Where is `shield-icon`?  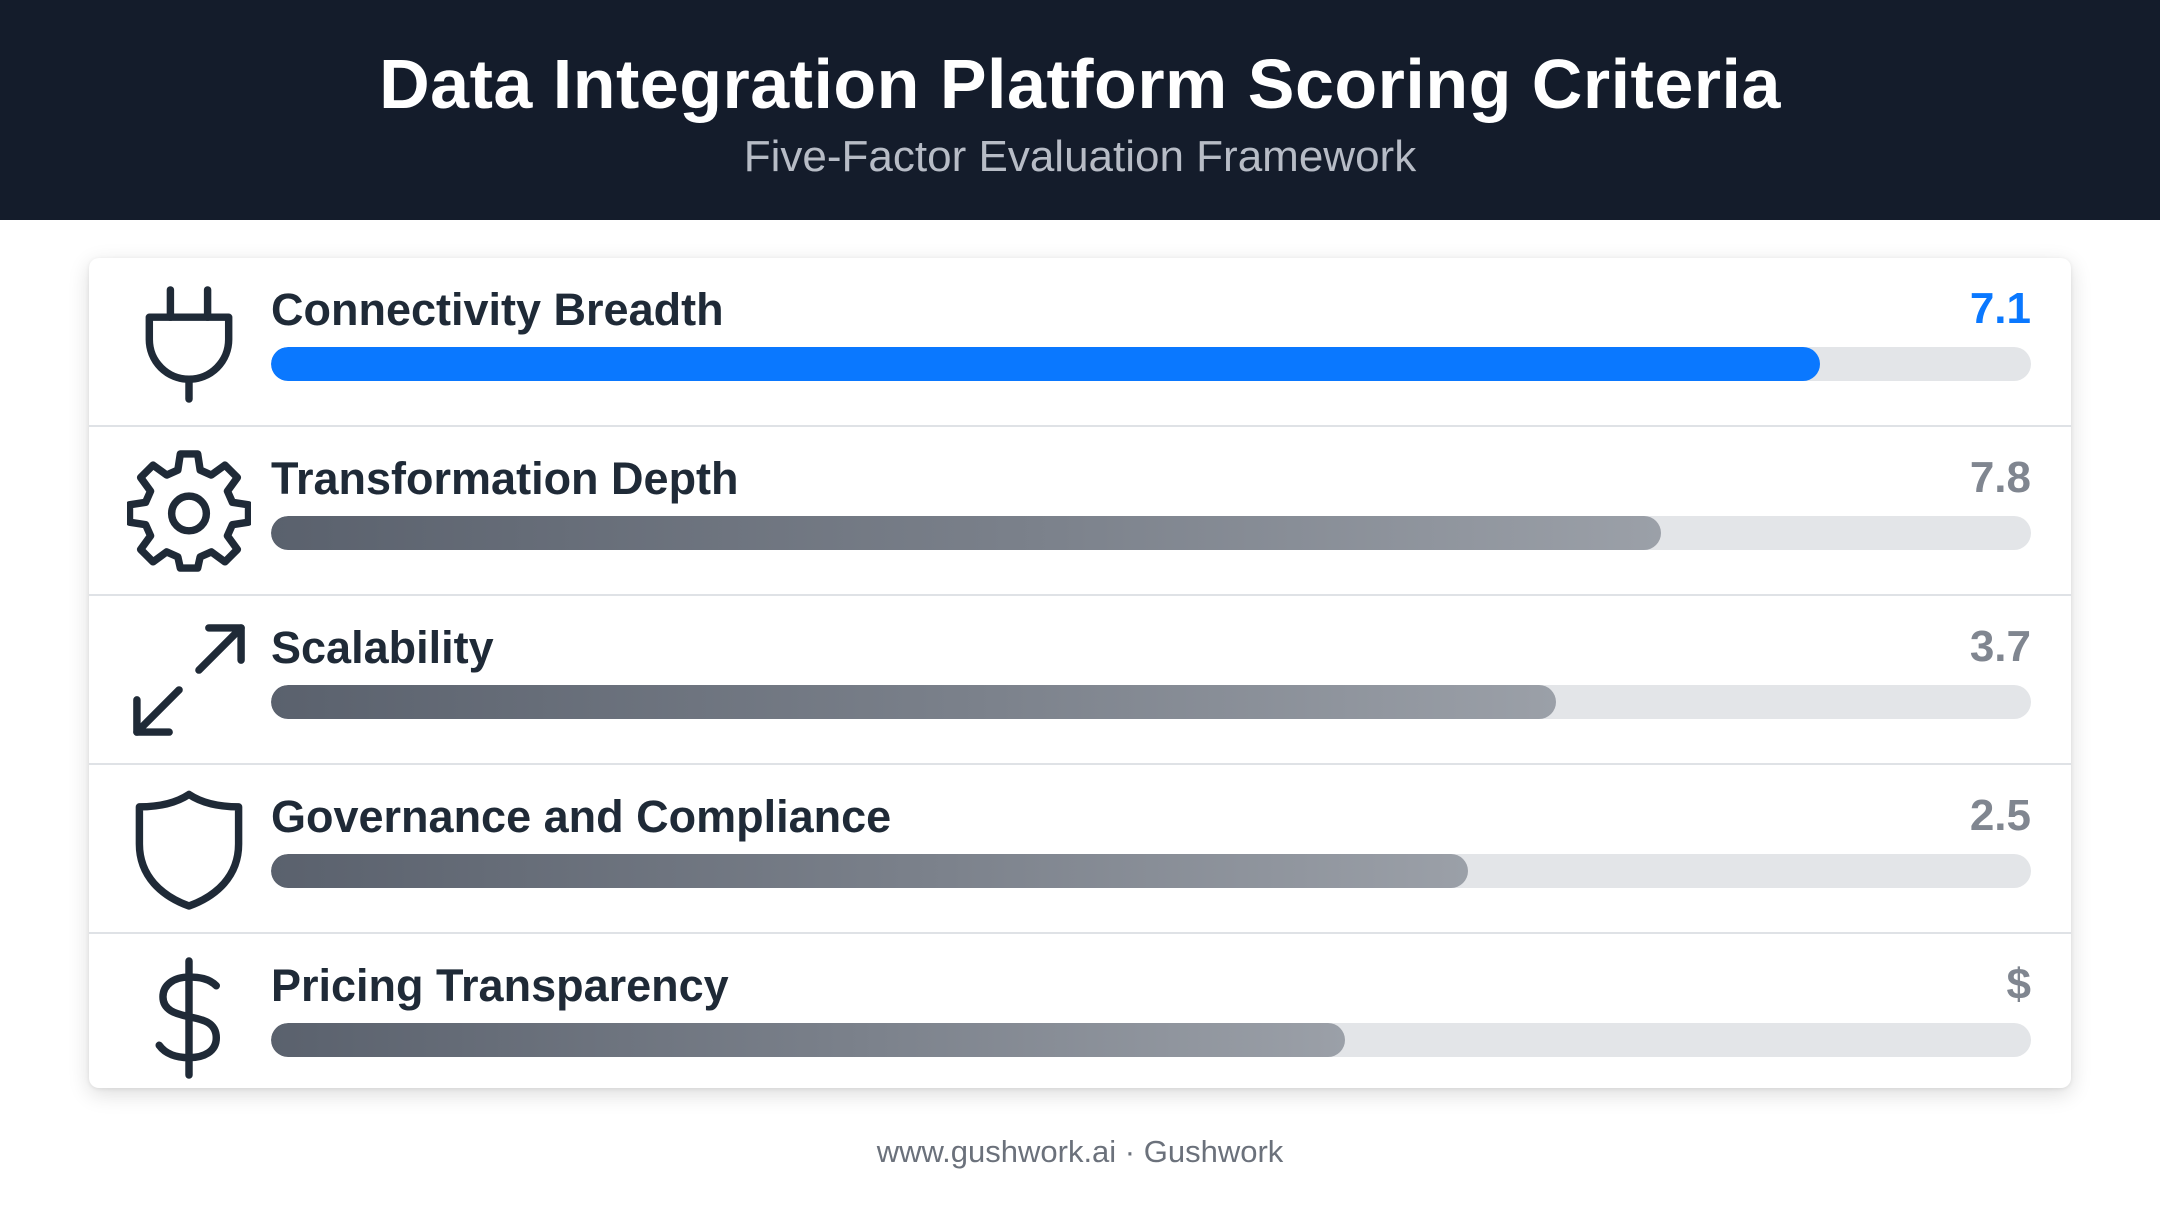 shield-icon is located at coordinates (189, 849).